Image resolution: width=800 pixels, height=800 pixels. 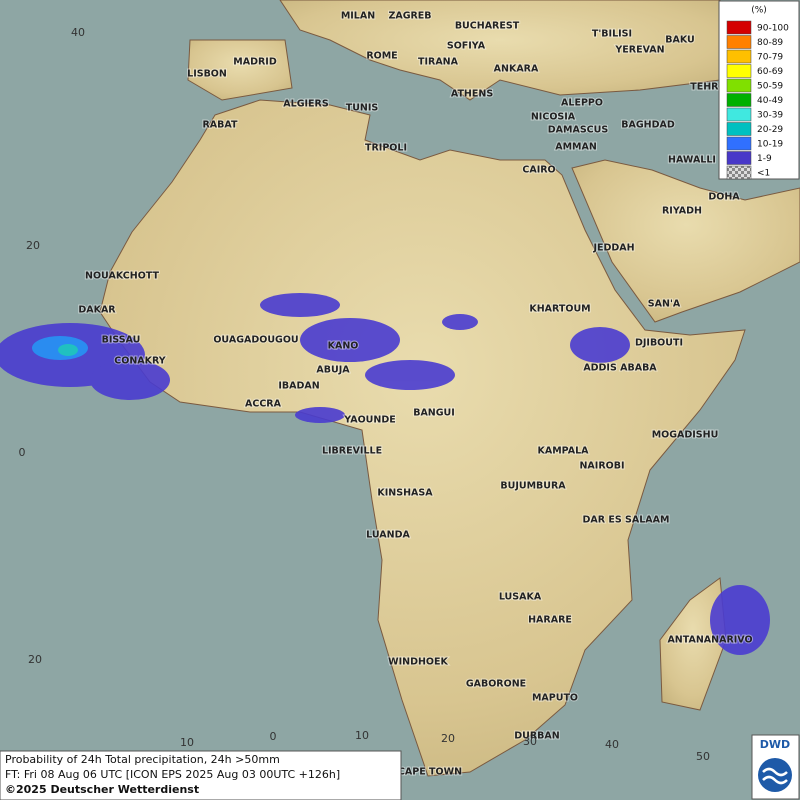 I want to click on city-label: BISSAU, so click(x=121, y=340).